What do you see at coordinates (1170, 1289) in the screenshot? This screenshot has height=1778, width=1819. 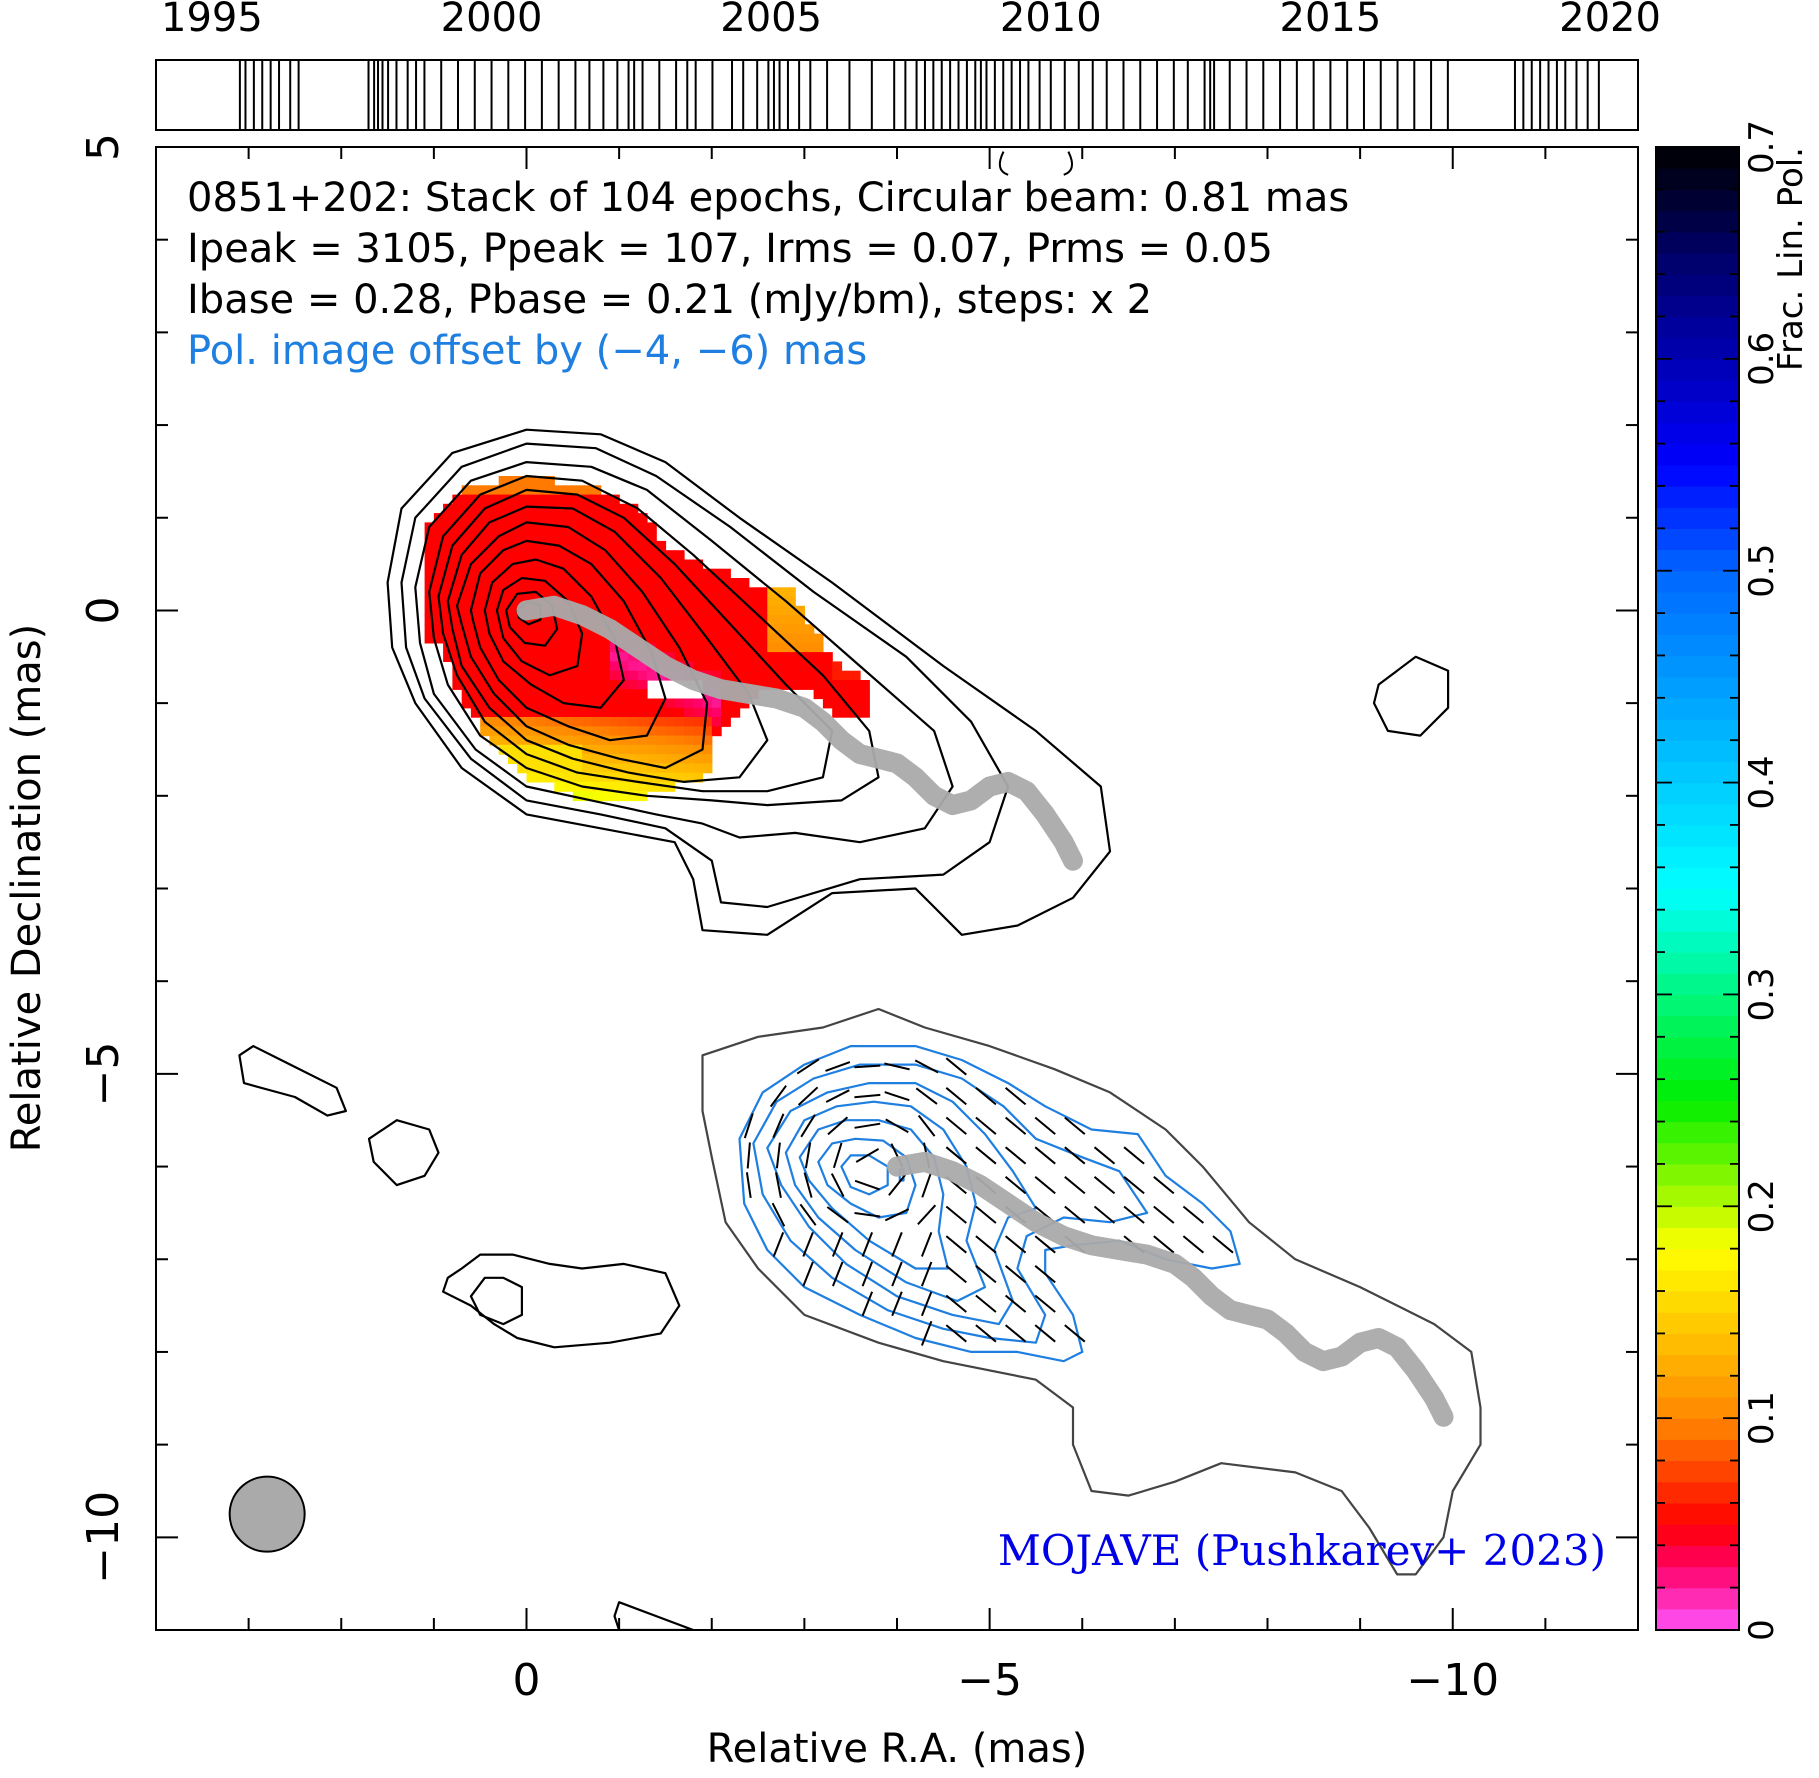 I see `ridge-line-polarization` at bounding box center [1170, 1289].